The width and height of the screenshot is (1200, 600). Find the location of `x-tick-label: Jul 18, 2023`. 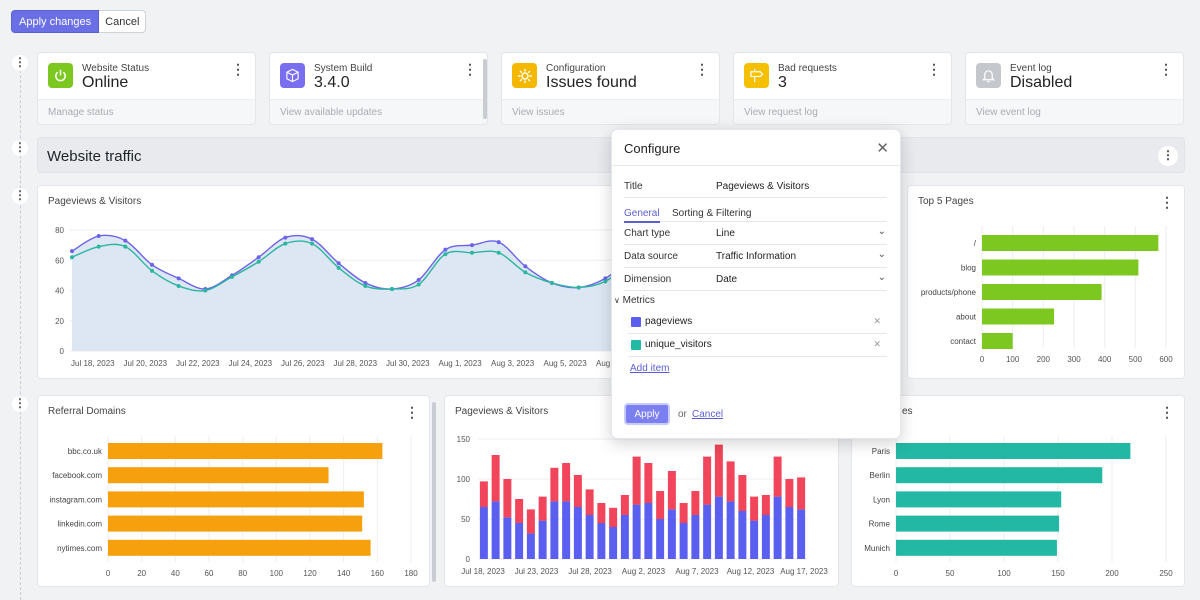

x-tick-label: Jul 18, 2023 is located at coordinates (483, 571).